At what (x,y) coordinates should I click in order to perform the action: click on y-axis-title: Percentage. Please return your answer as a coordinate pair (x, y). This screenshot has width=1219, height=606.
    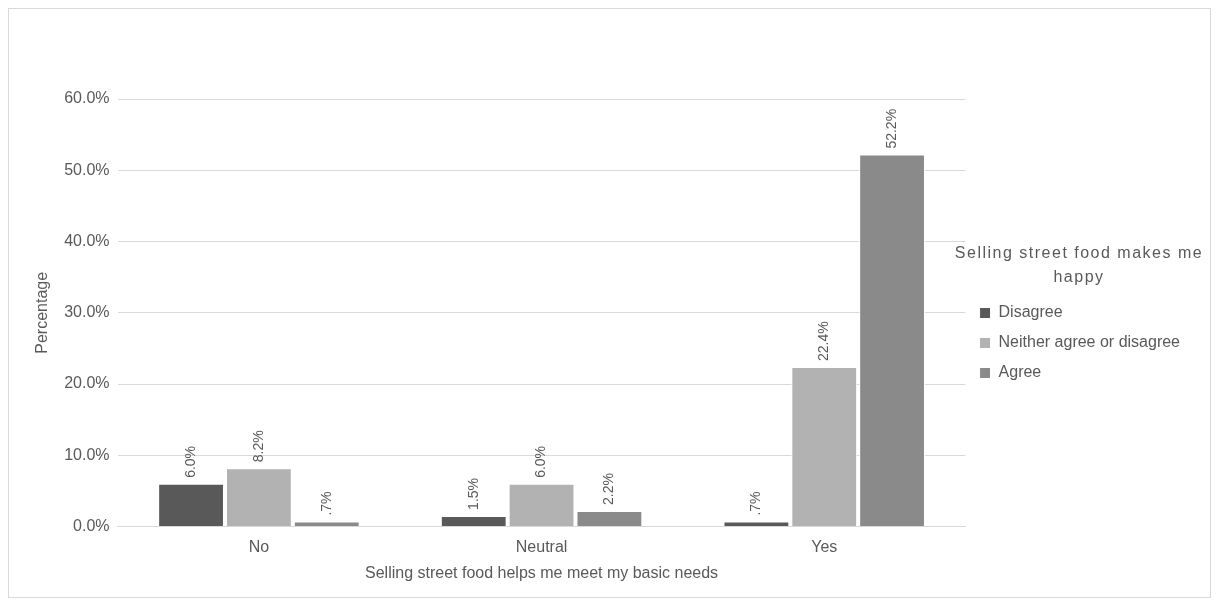
    Looking at the image, I should click on (42, 312).